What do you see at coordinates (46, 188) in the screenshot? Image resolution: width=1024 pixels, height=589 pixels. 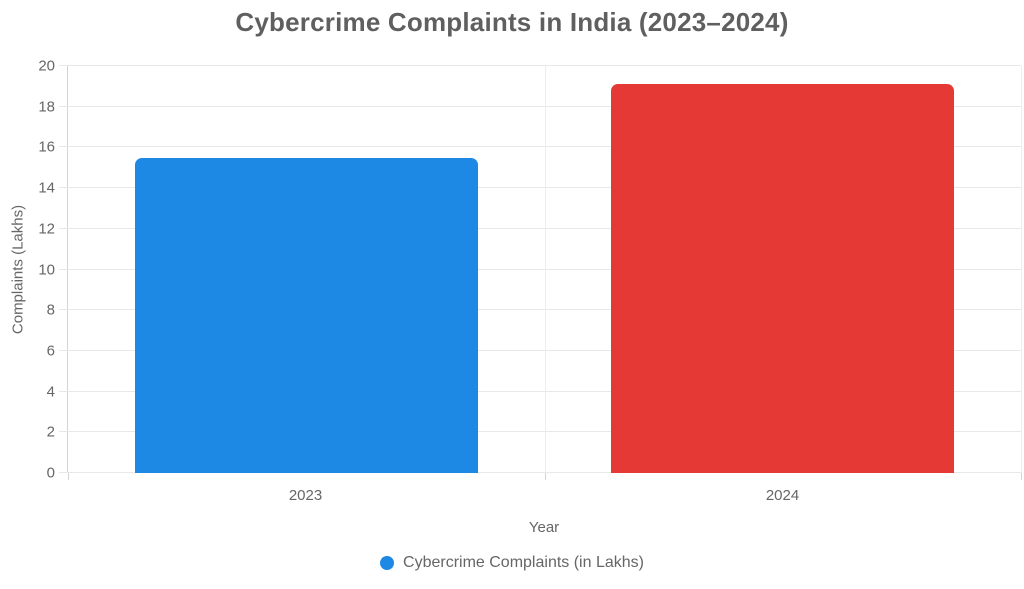 I see `y-tick-label: 14` at bounding box center [46, 188].